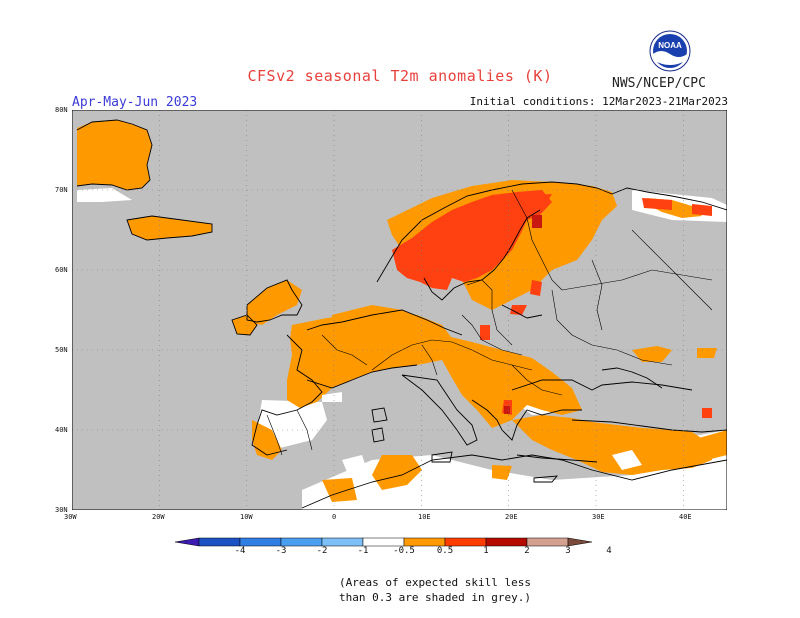  Describe the element at coordinates (61, 270) in the screenshot. I see `lat-label-60n: 60N` at that location.